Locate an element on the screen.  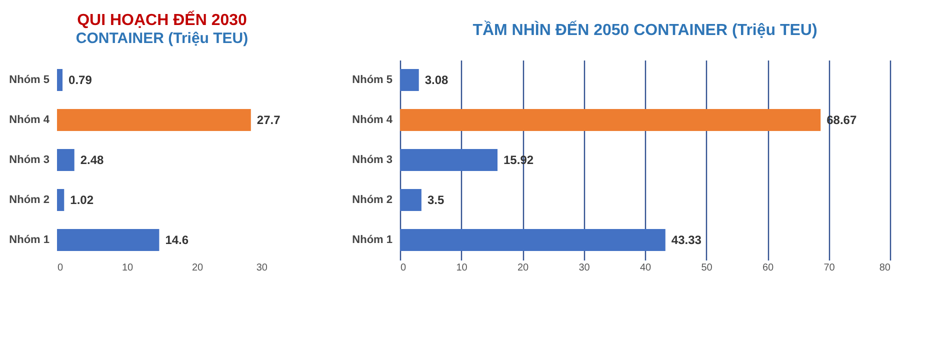
x-tick-label: 60 is located at coordinates (768, 268).